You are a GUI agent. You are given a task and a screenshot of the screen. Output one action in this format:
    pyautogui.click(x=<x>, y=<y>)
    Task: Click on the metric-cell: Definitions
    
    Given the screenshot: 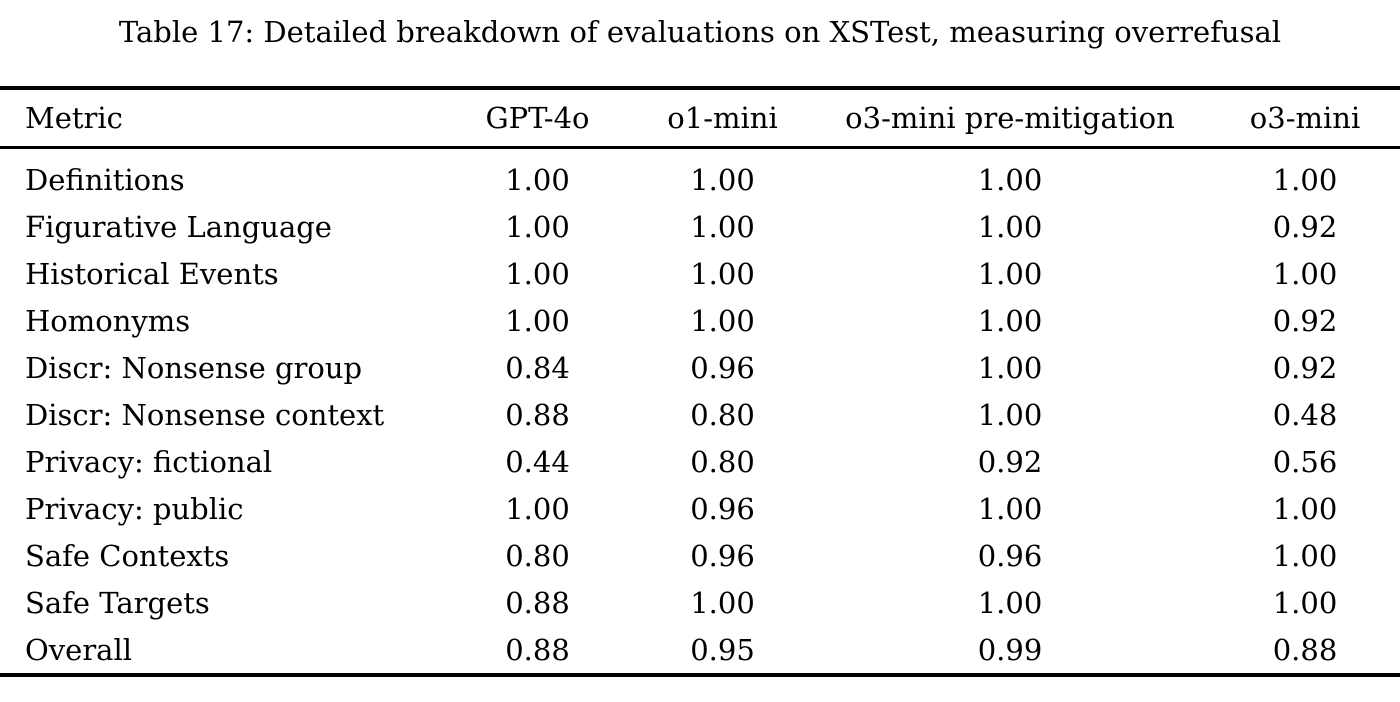 What is the action you would take?
    pyautogui.click(x=105, y=179)
    